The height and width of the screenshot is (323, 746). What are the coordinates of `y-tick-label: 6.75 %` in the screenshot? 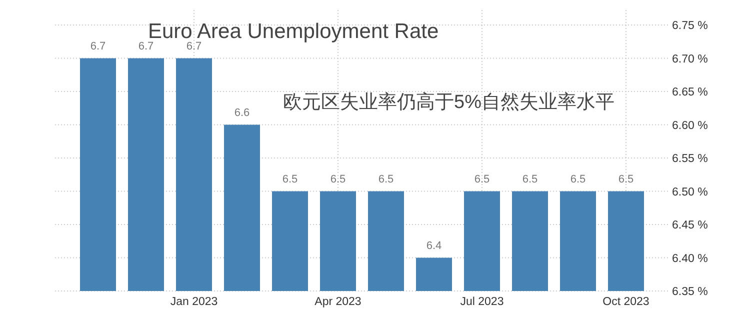 It's located at (690, 26).